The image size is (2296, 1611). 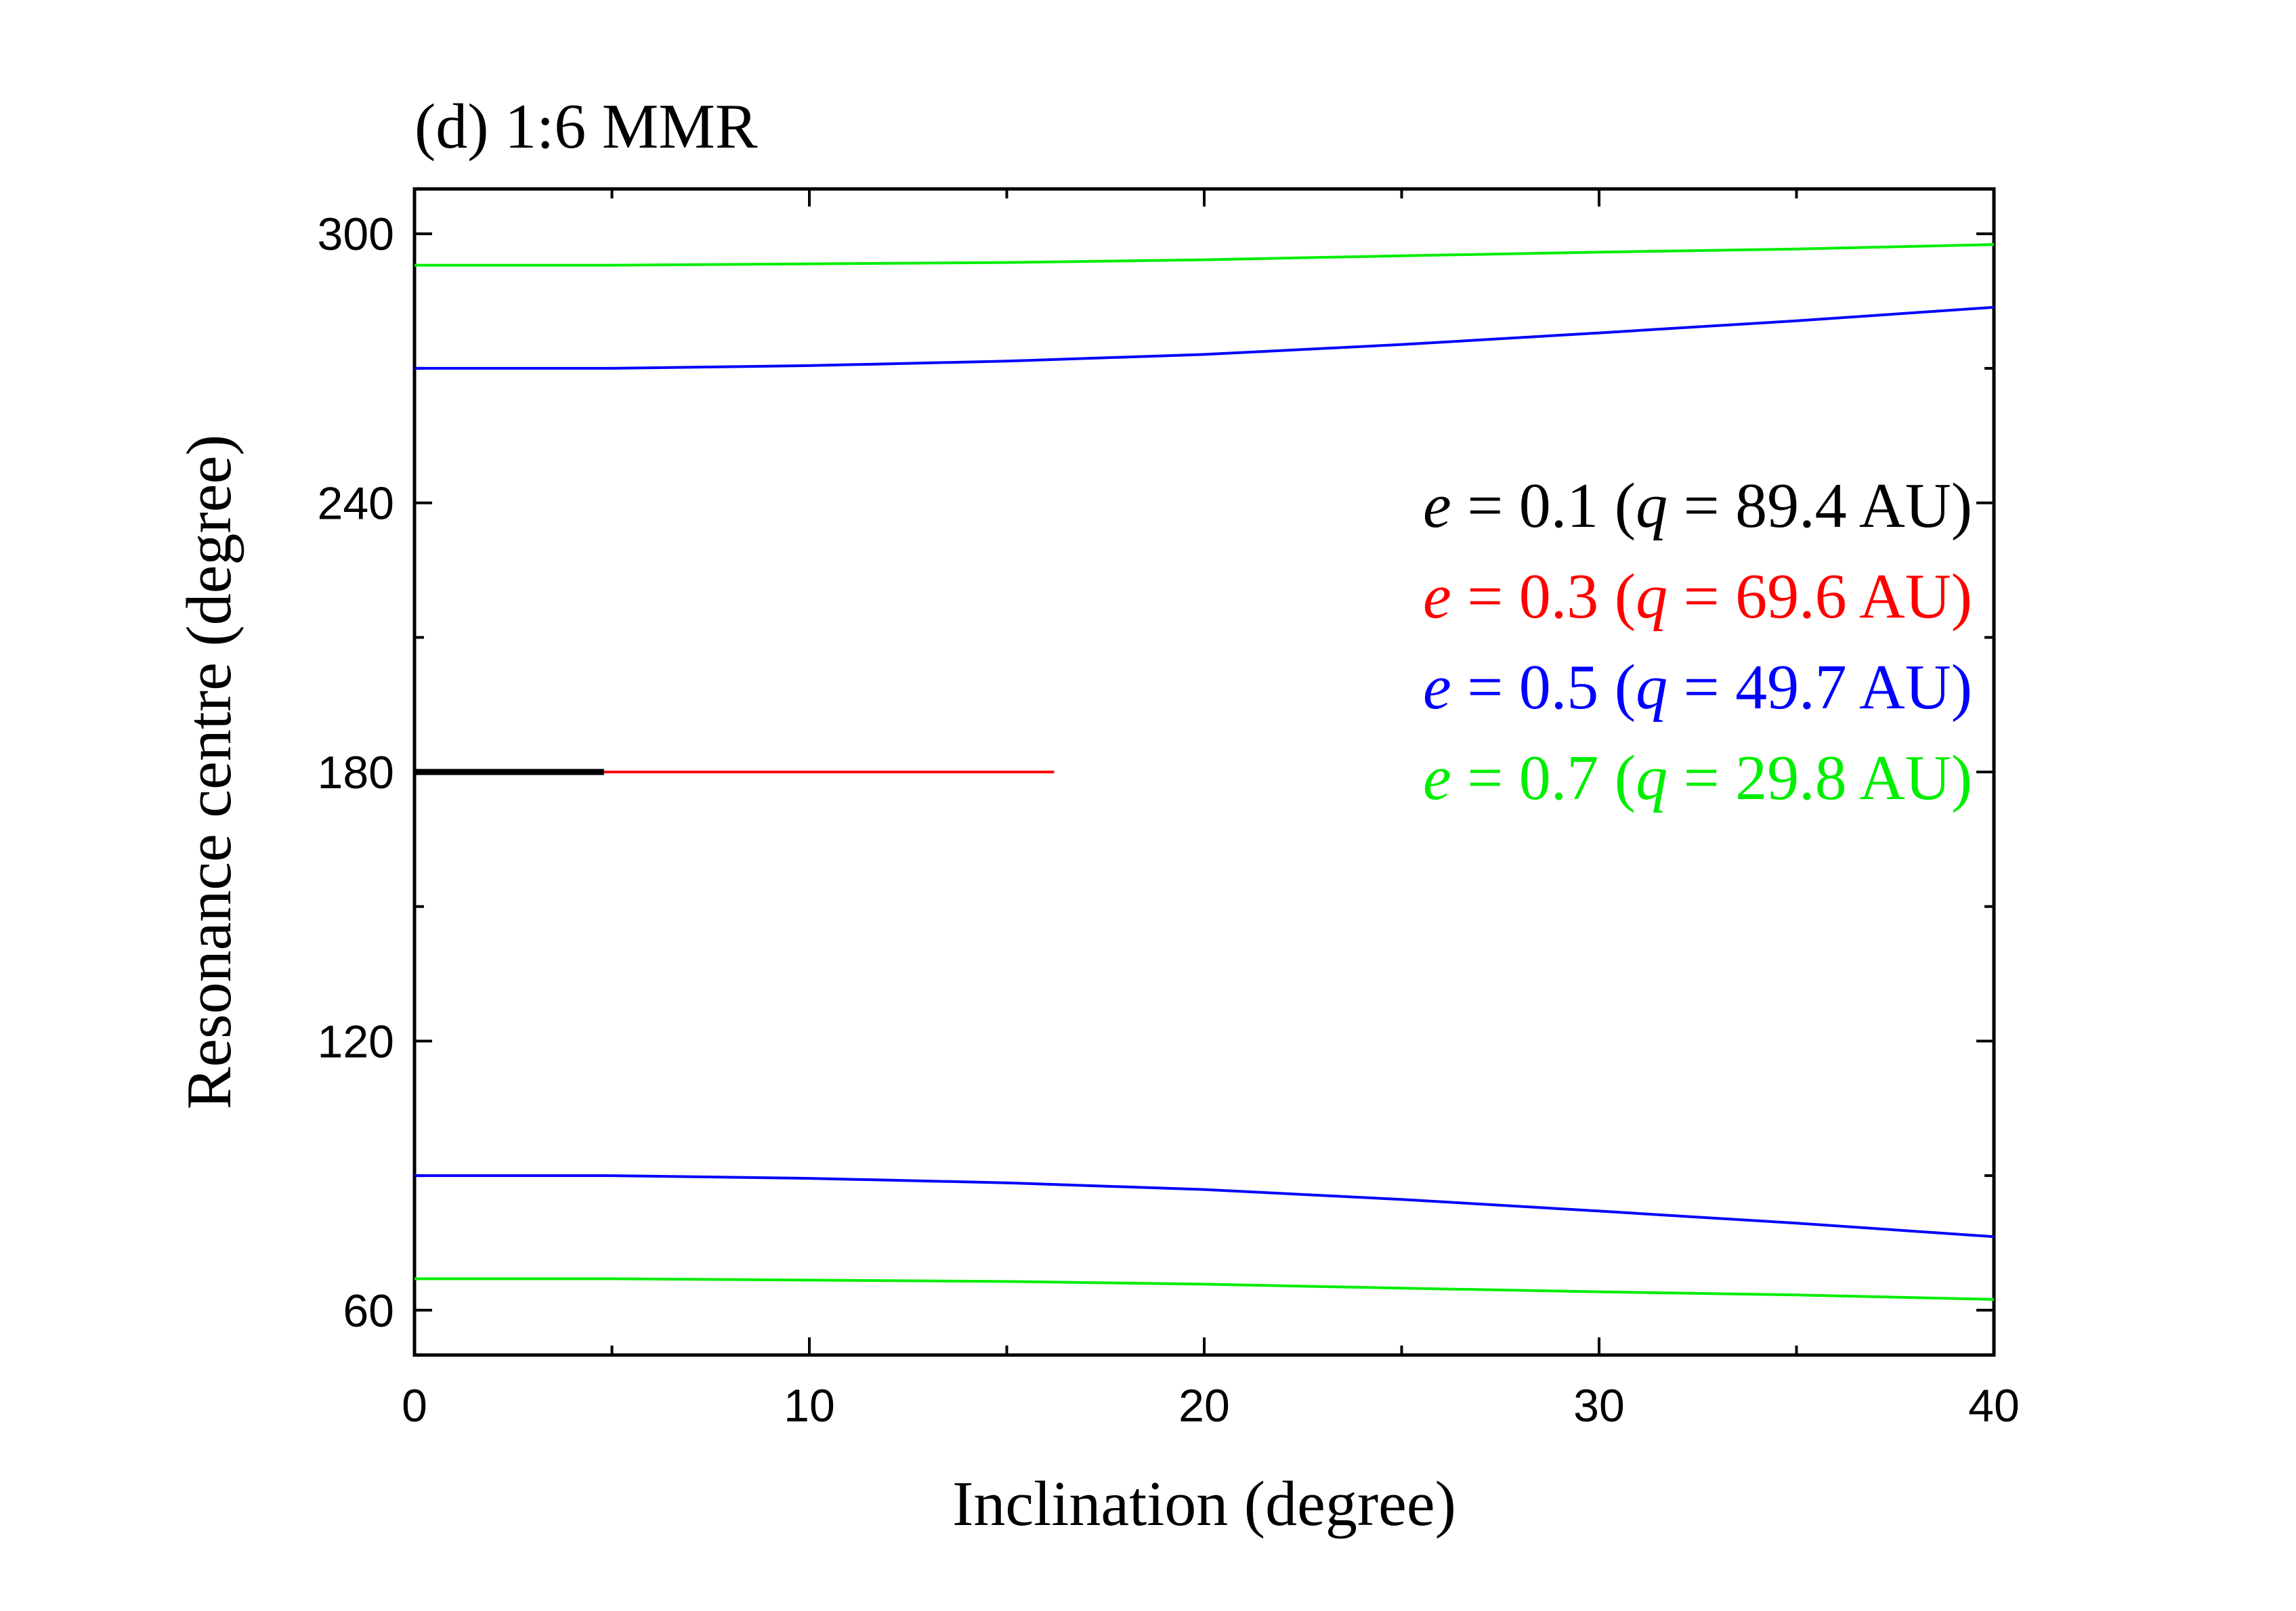 I want to click on legend-q-val: = 89.4 AU), so click(x=1819, y=506).